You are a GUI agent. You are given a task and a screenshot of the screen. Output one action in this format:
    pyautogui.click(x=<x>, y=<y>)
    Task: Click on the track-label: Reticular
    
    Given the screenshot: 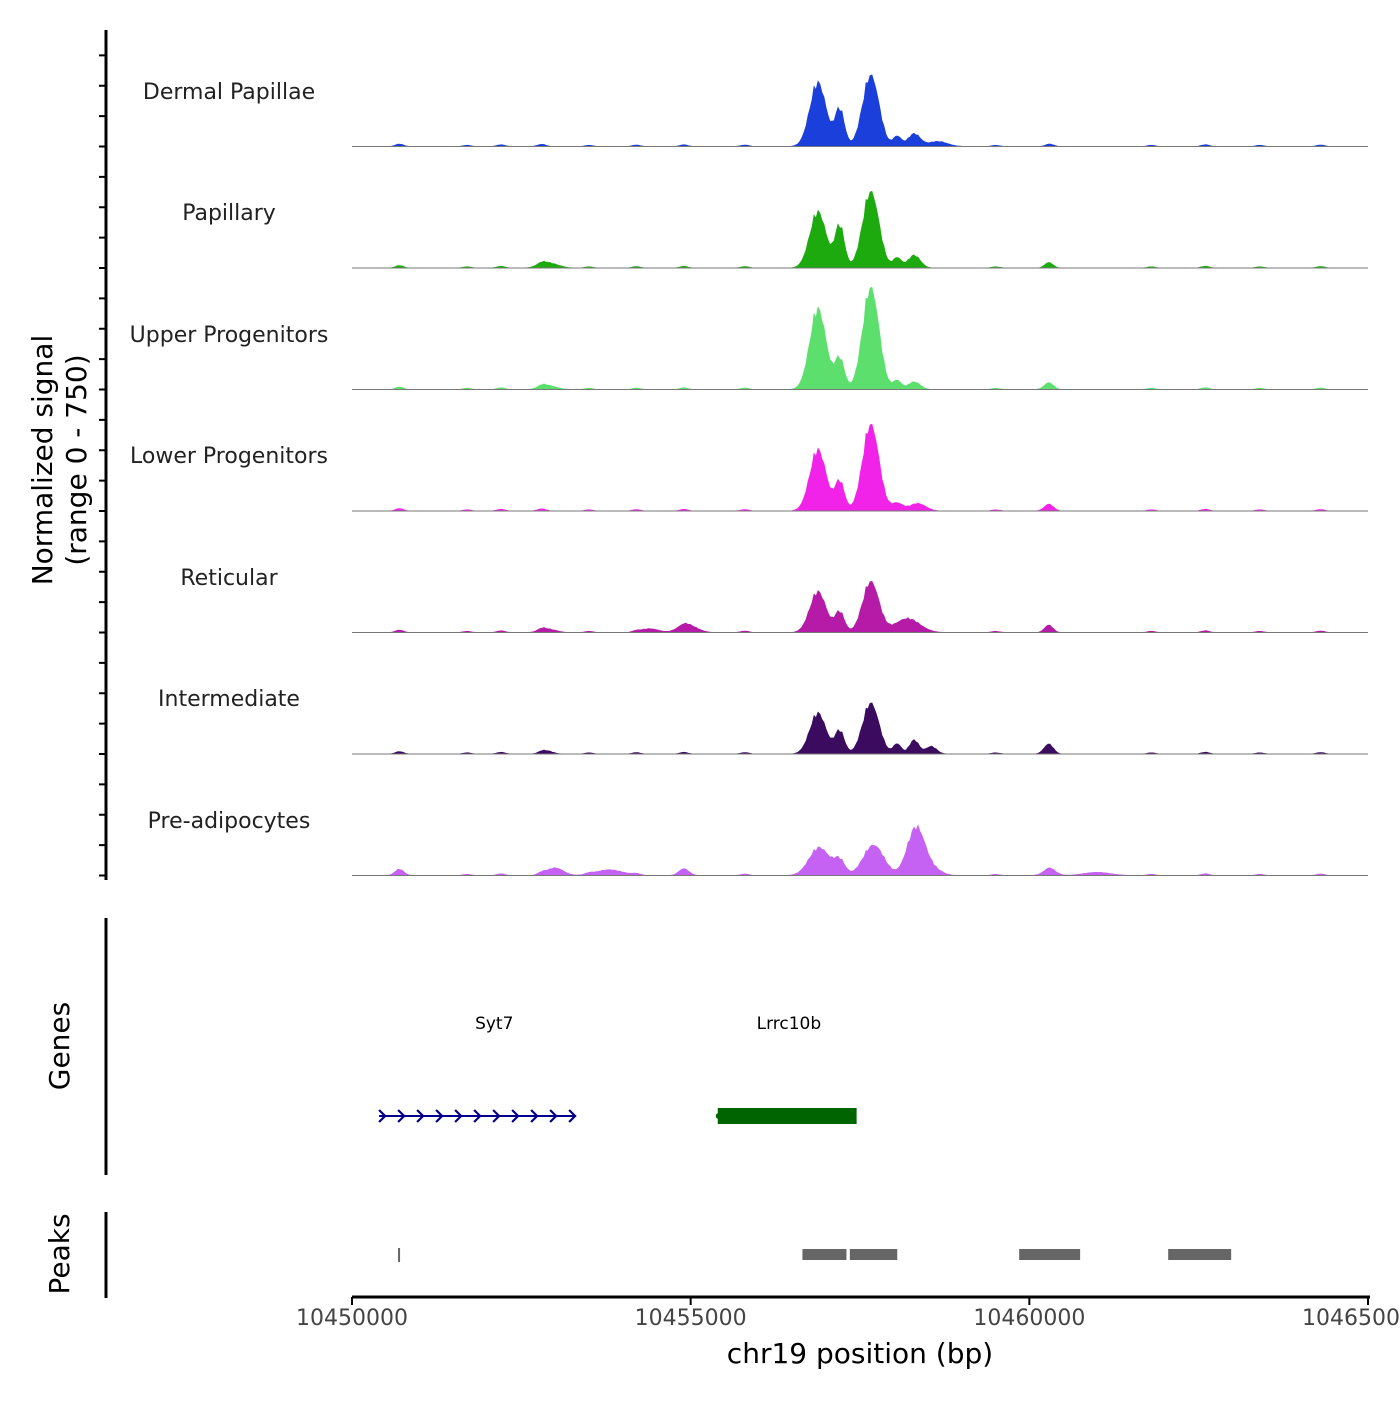 What is the action you would take?
    pyautogui.click(x=229, y=578)
    